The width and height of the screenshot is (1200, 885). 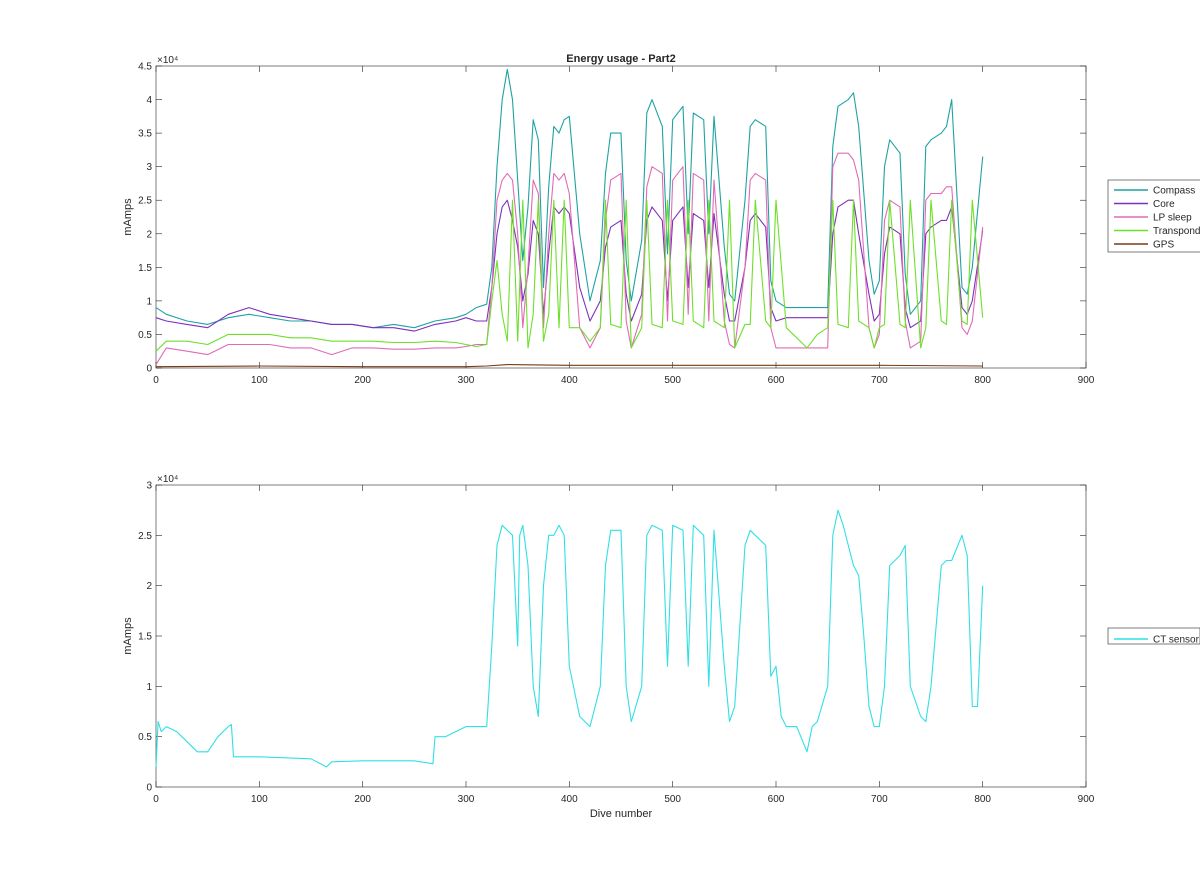 I want to click on legend-label-gps: GPS, so click(x=1163, y=245).